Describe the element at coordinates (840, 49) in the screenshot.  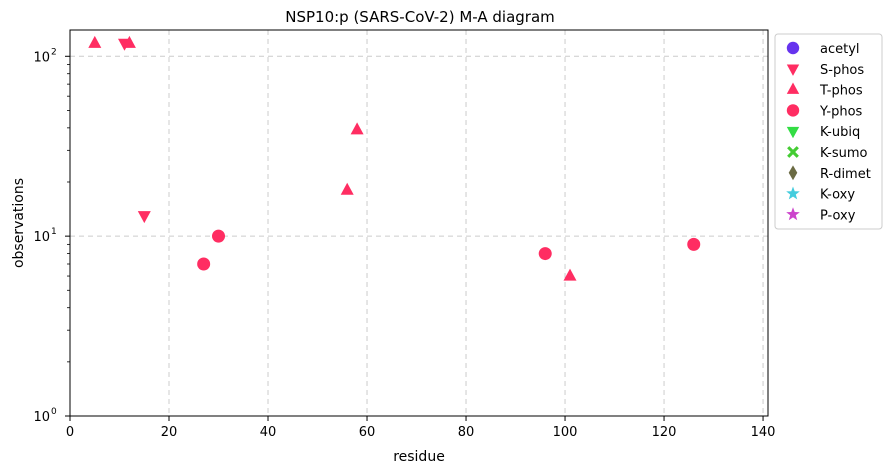
I see `legend-label-acetyl: acetyl` at that location.